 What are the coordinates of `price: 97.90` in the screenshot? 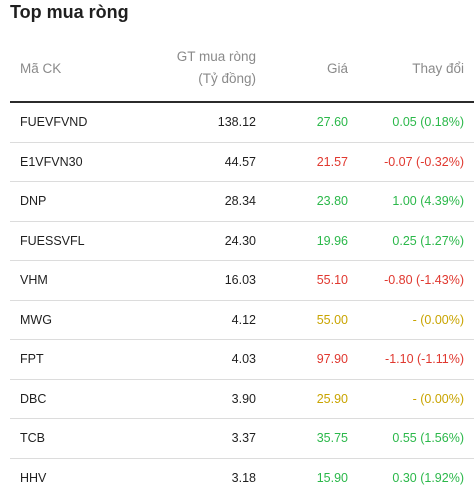 It's located at (332, 359).